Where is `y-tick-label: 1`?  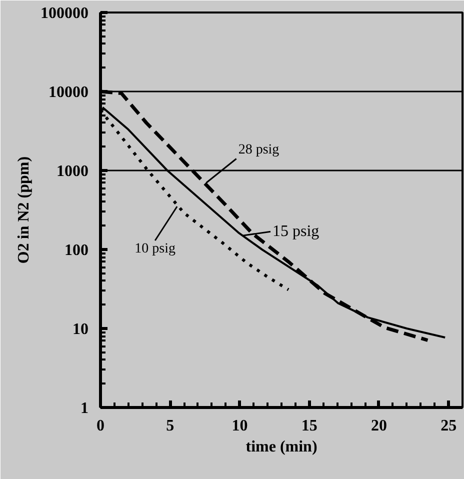
y-tick-label: 1 is located at coordinates (84, 408).